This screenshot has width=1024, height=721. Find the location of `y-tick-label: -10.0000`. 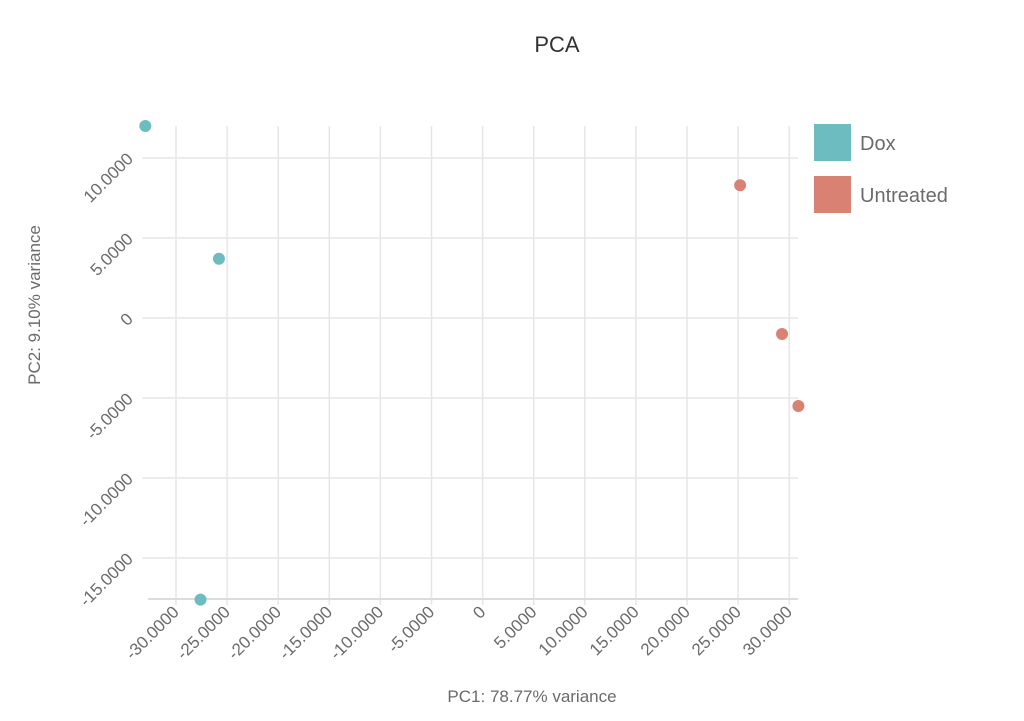

y-tick-label: -10.0000 is located at coordinates (106, 499).